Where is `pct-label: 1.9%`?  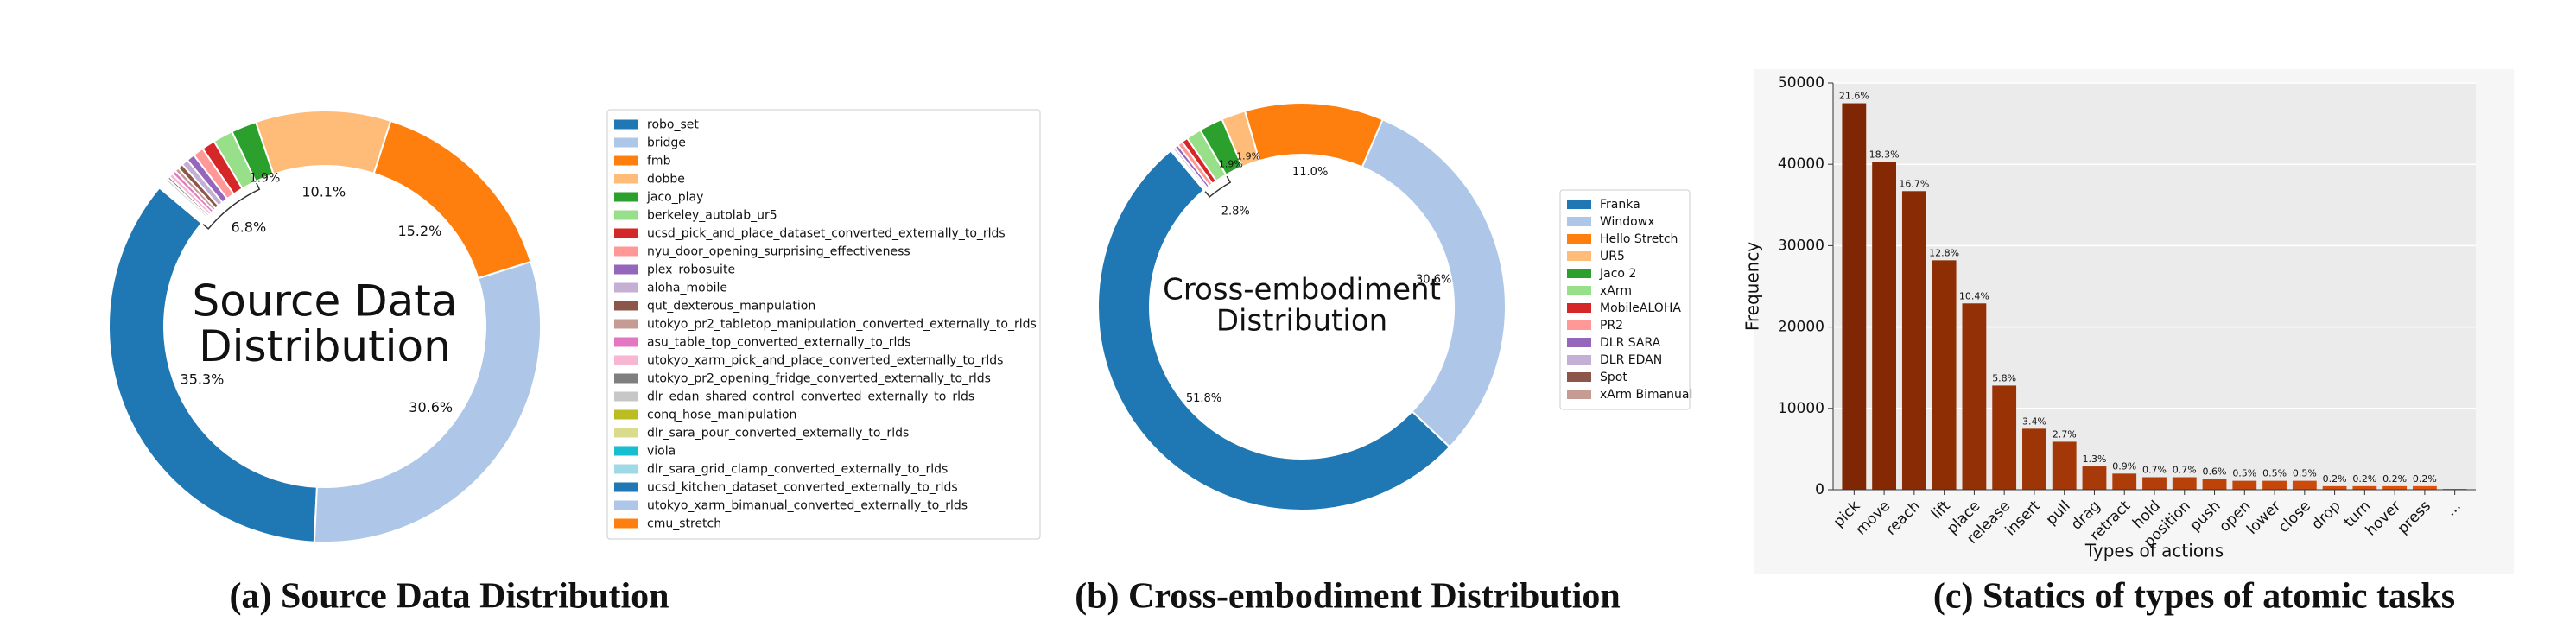 pct-label: 1.9% is located at coordinates (1248, 156).